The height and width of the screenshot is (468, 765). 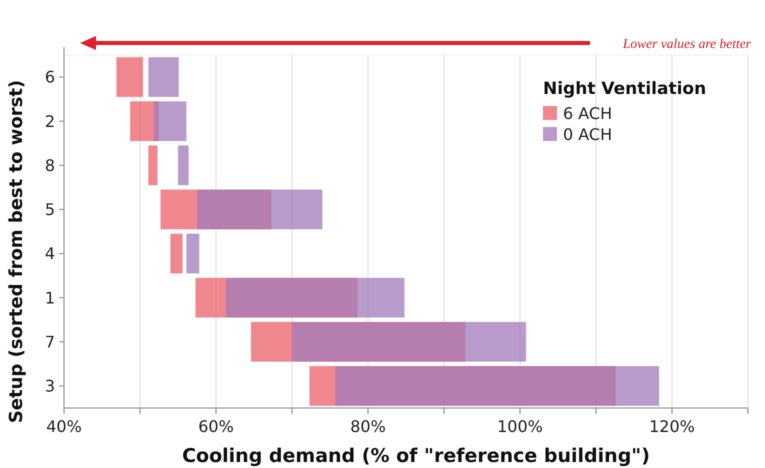 I want to click on x-tick-label: 100%, so click(x=520, y=426).